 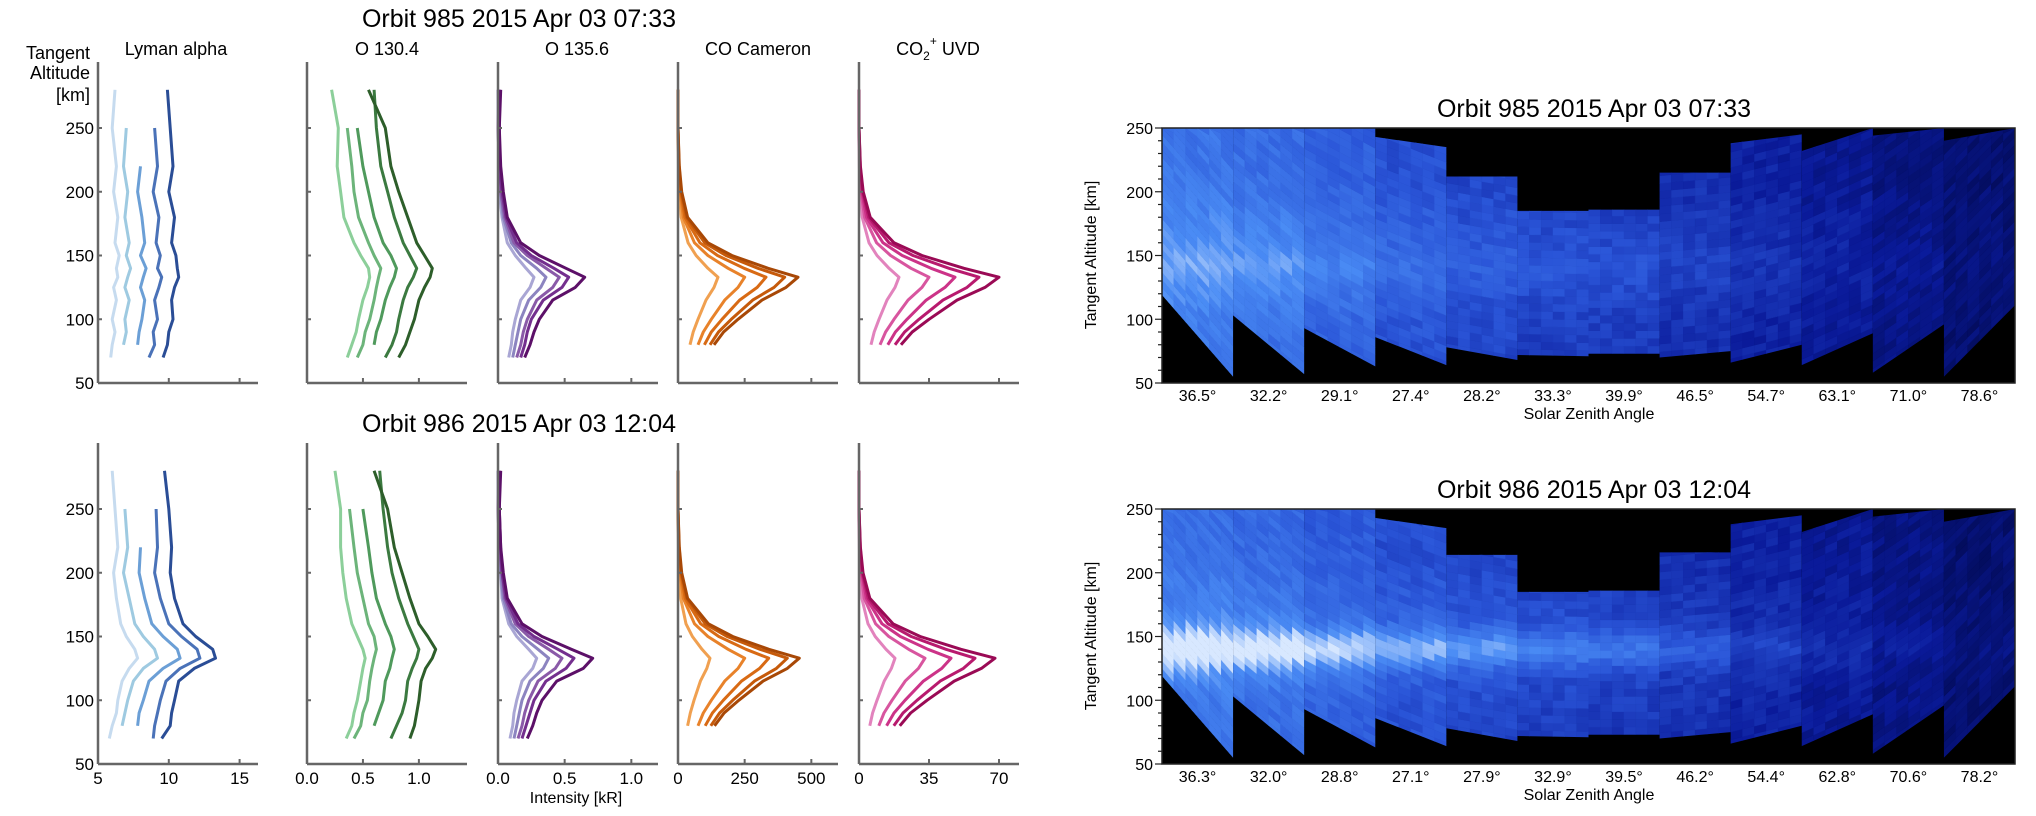 What do you see at coordinates (80, 509) in the screenshot?
I see `y-tick-label: 250` at bounding box center [80, 509].